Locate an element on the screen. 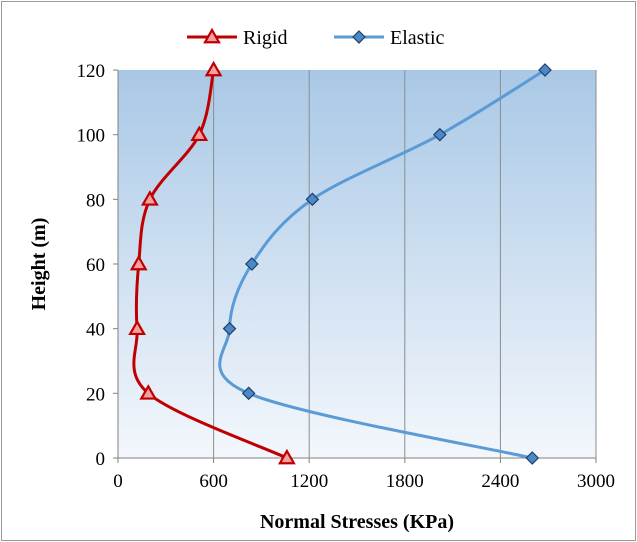 The width and height of the screenshot is (637, 542). y-axis-title: Height (m) is located at coordinates (39, 264).